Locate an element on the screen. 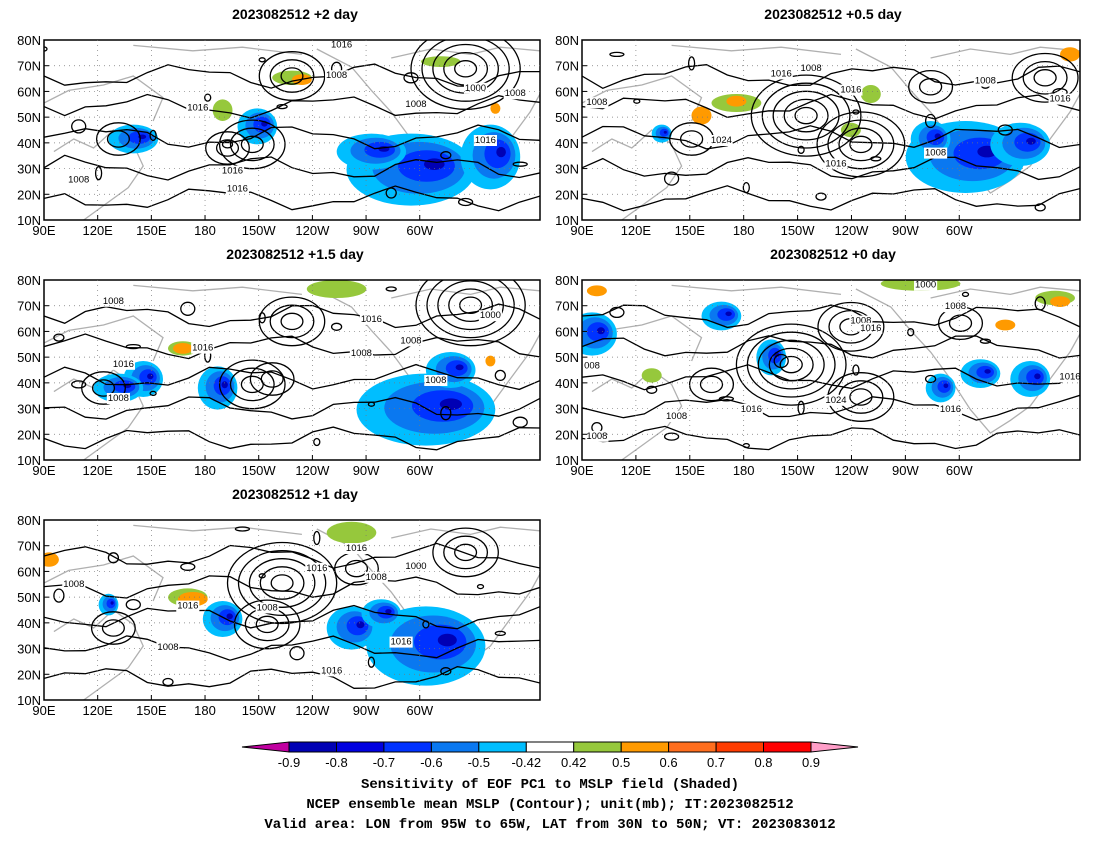 This screenshot has height=850, width=1100. map-content: 1016 1016 1008 1000 1008 1016 1008 1008 1016 1016 is located at coordinates (292, 610).